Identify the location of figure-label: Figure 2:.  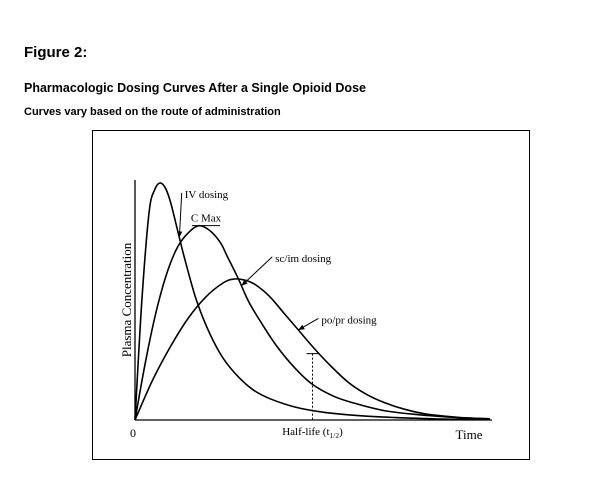
(56, 52).